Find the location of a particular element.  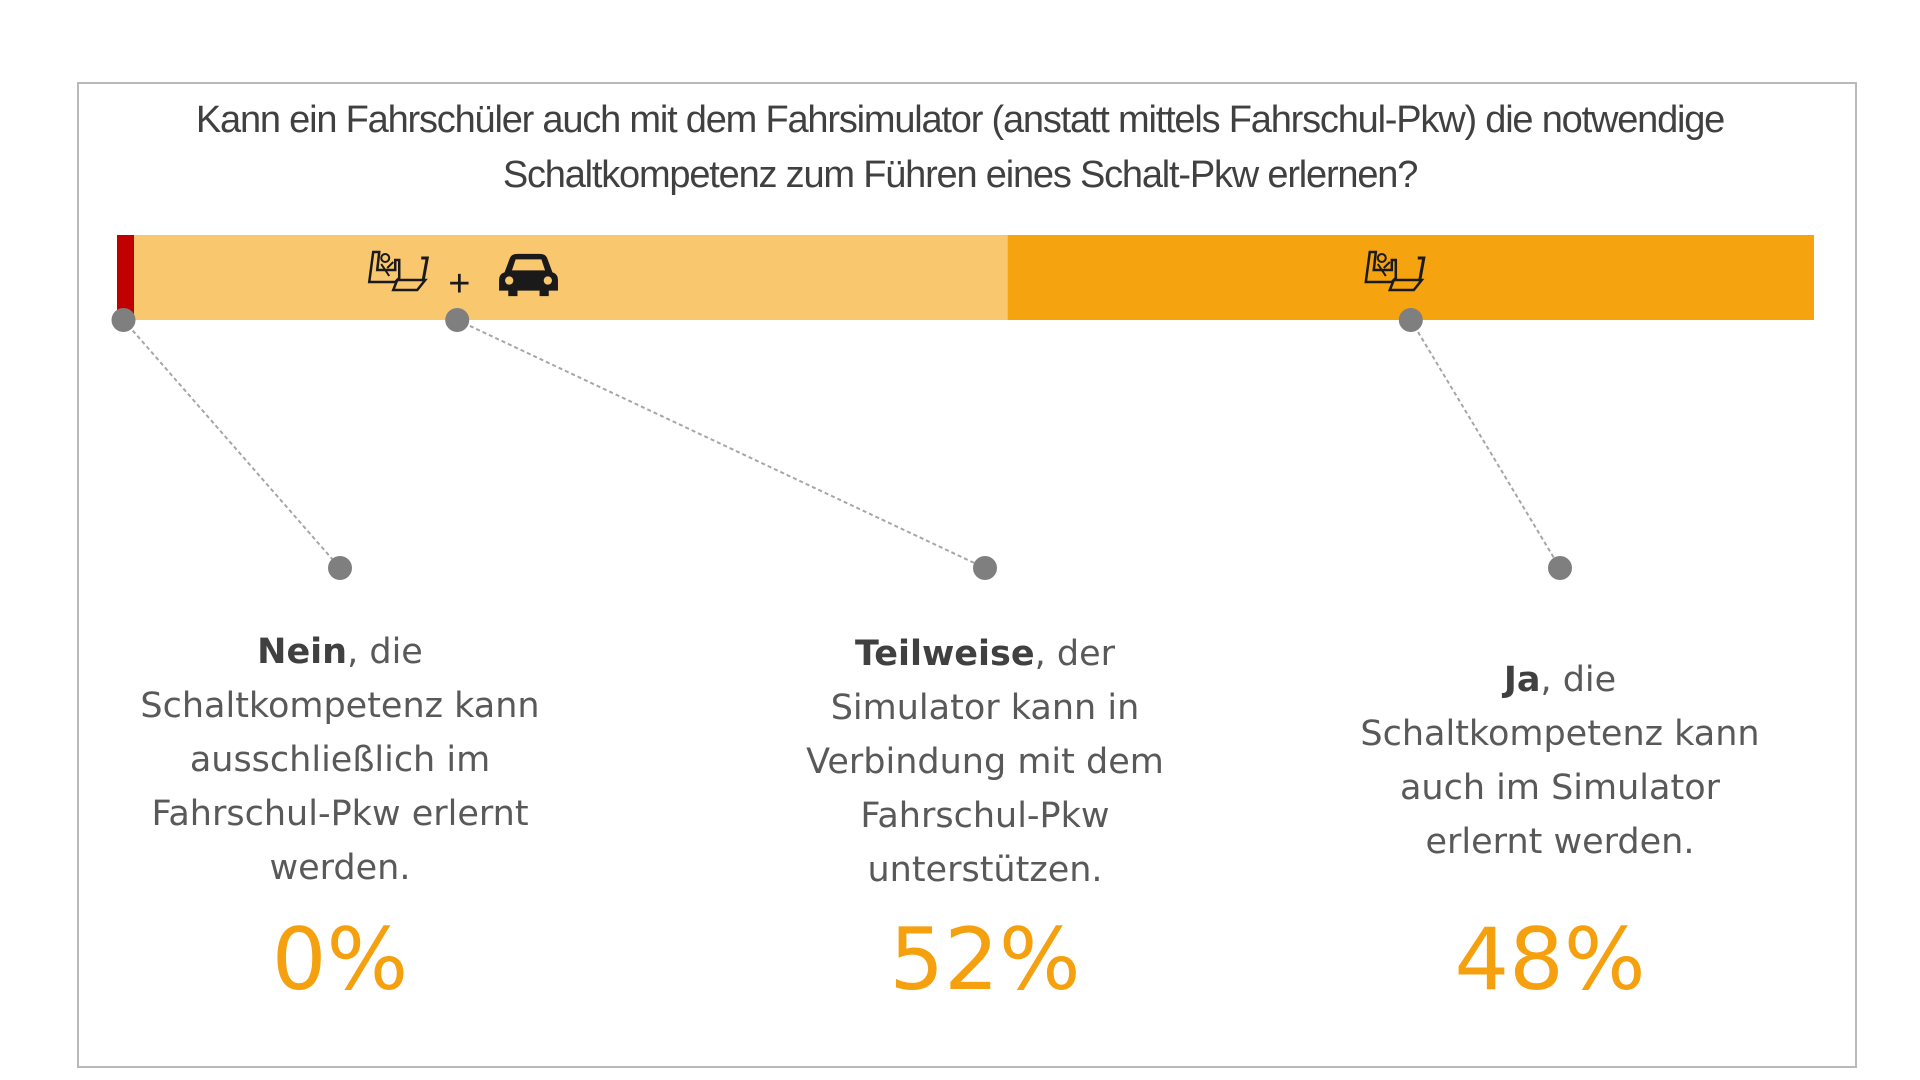

connector-line-nein is located at coordinates (231, 444).